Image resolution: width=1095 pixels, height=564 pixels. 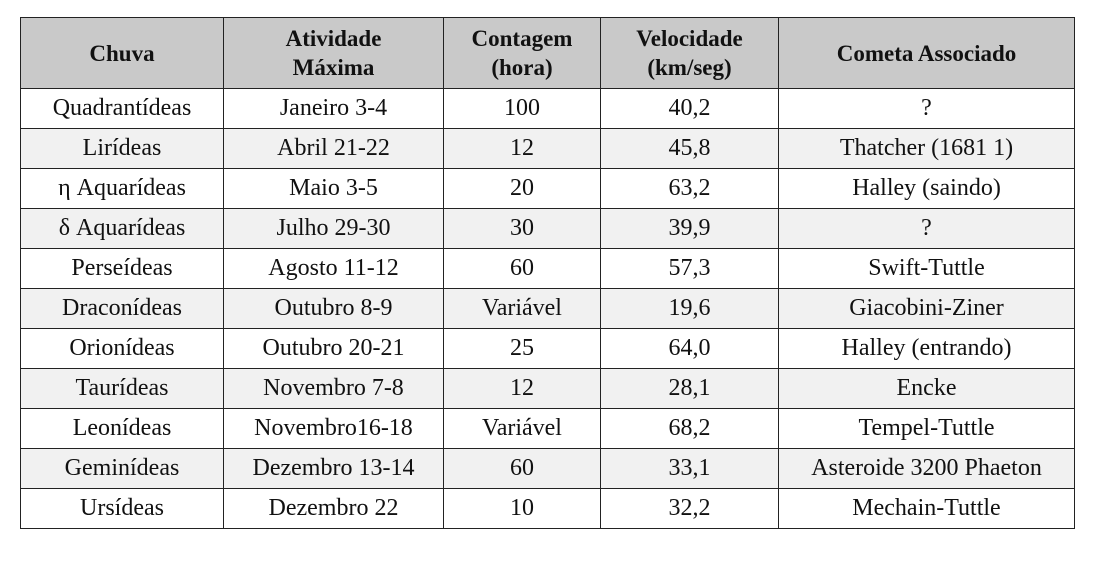 What do you see at coordinates (333, 268) in the screenshot?
I see `cell-atividade-maxima: Agosto 11-12` at bounding box center [333, 268].